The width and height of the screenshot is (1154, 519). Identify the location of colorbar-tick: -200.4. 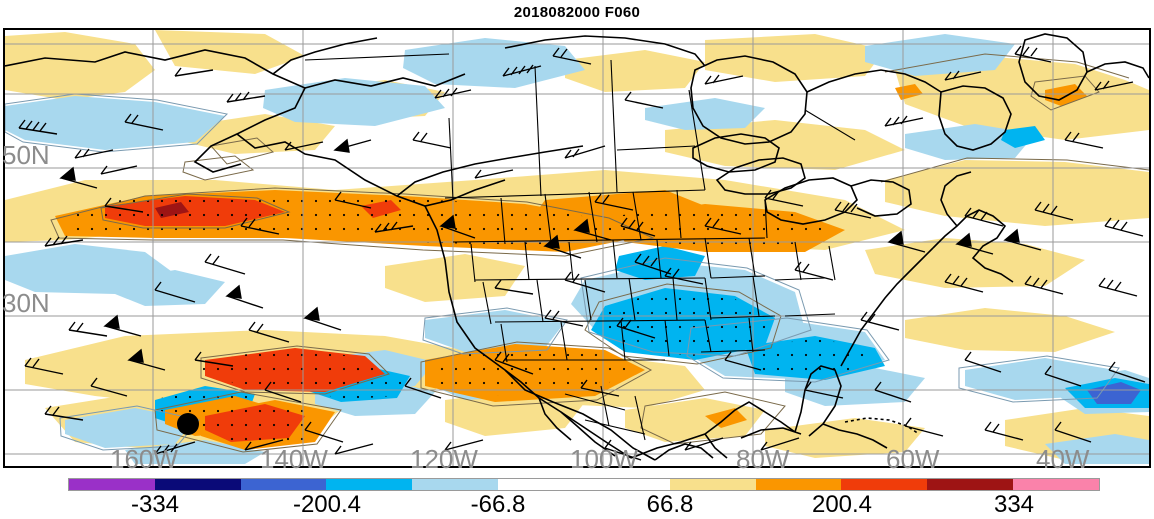
(327, 504).